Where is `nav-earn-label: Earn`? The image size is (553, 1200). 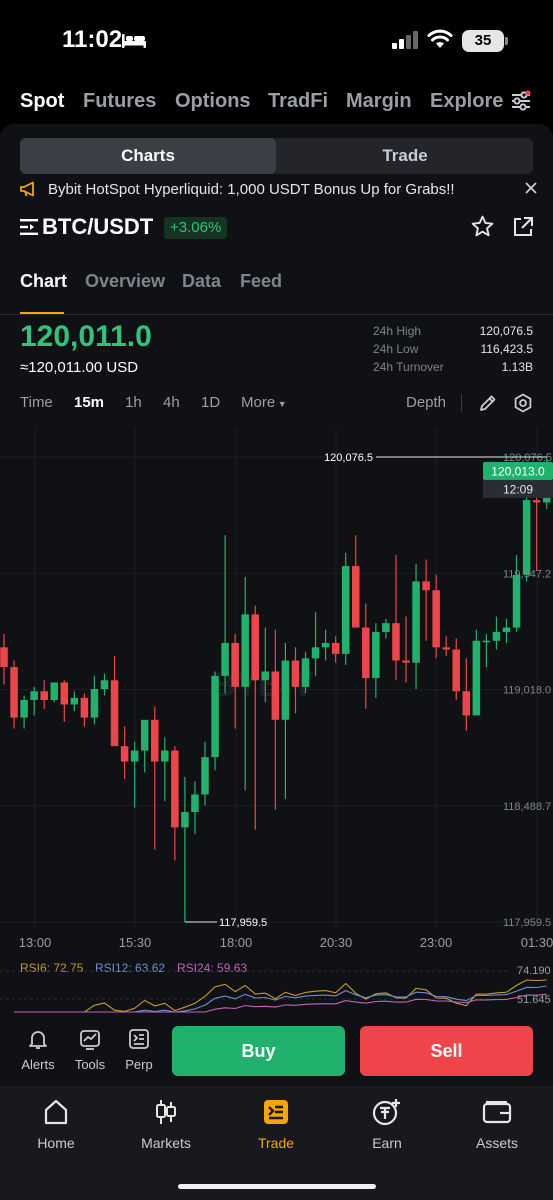 nav-earn-label: Earn is located at coordinates (387, 1143).